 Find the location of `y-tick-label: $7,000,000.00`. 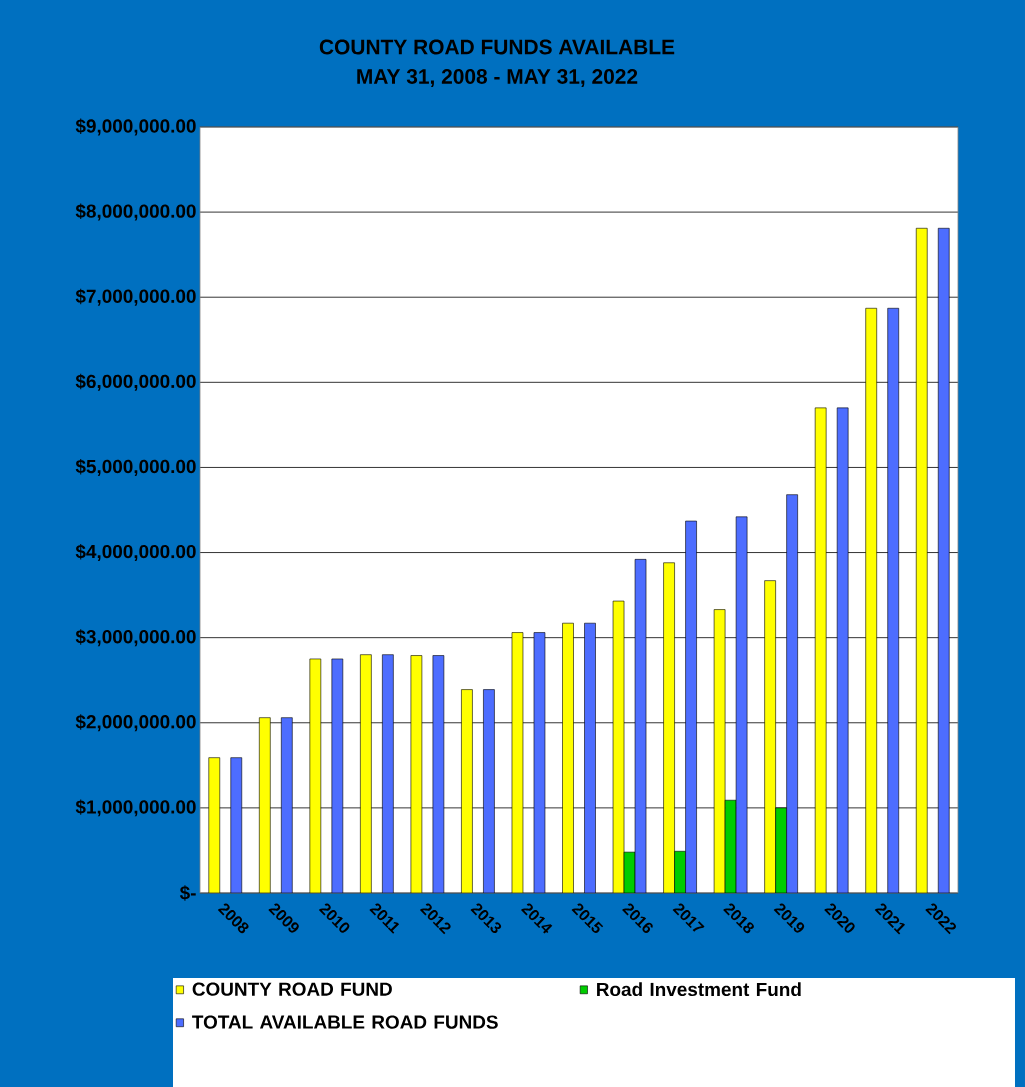

y-tick-label: $7,000,000.00 is located at coordinates (135, 297).